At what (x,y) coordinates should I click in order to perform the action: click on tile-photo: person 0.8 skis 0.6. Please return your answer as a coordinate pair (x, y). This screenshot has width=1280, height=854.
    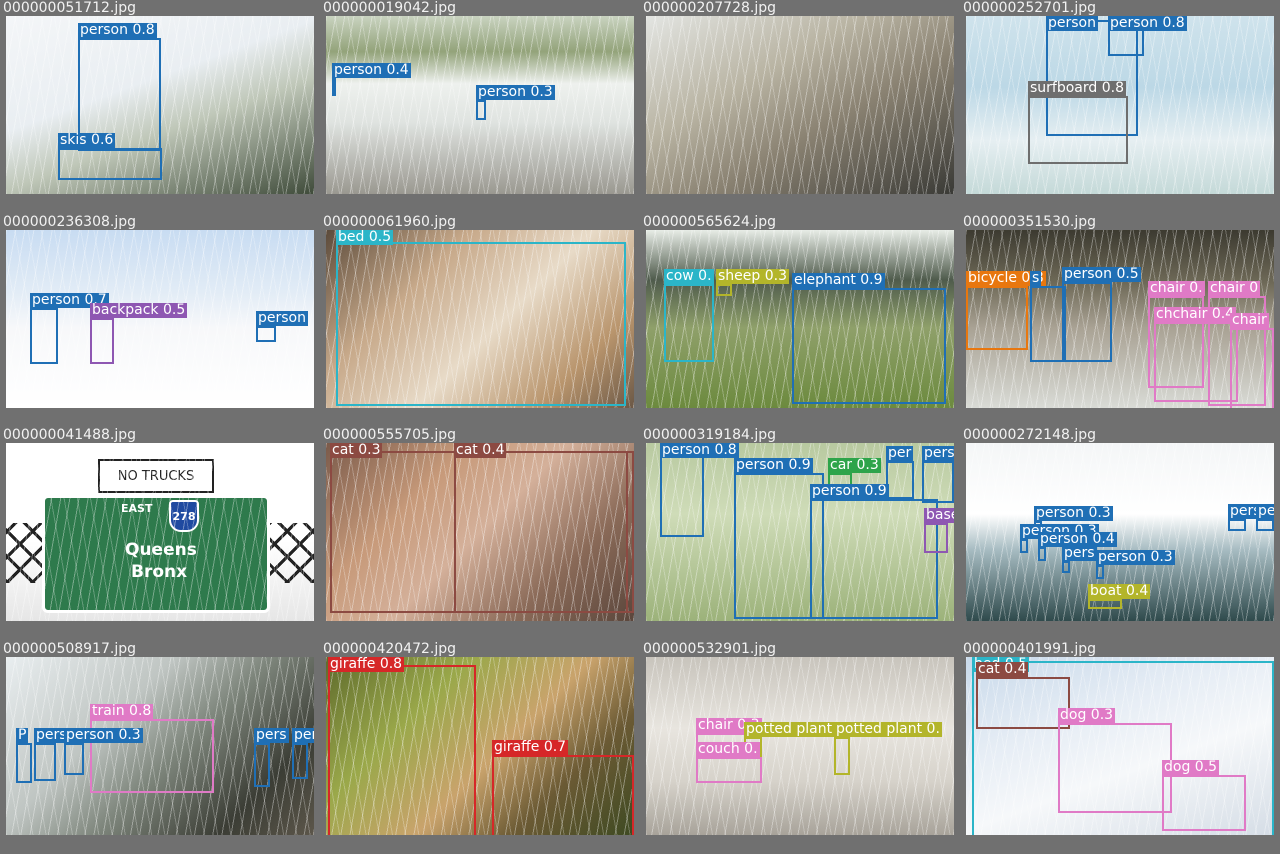
    Looking at the image, I should click on (160, 105).